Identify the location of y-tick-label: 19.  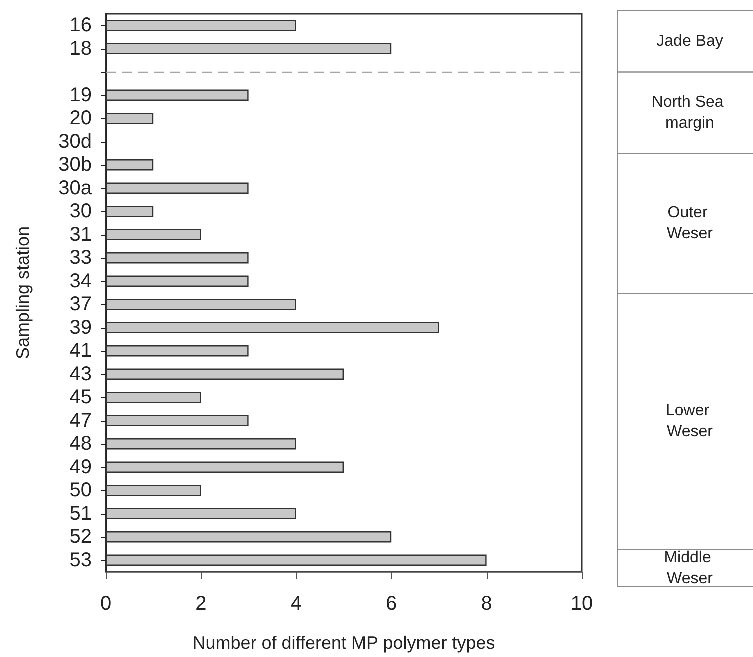
(81, 95).